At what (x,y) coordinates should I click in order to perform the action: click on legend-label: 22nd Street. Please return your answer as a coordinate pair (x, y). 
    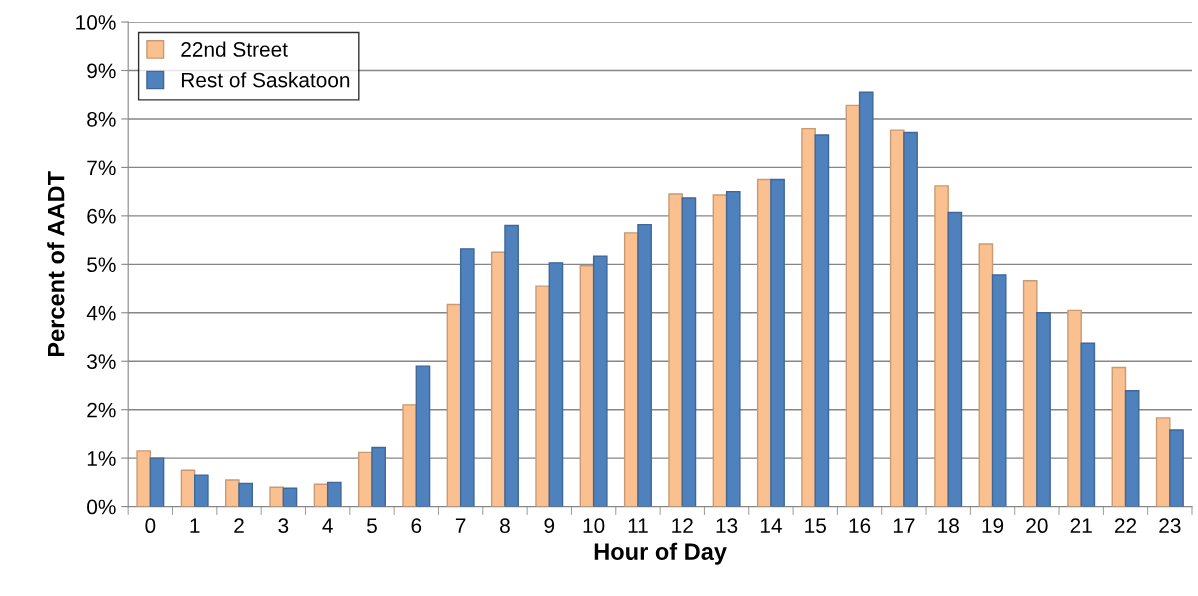
    Looking at the image, I should click on (234, 49).